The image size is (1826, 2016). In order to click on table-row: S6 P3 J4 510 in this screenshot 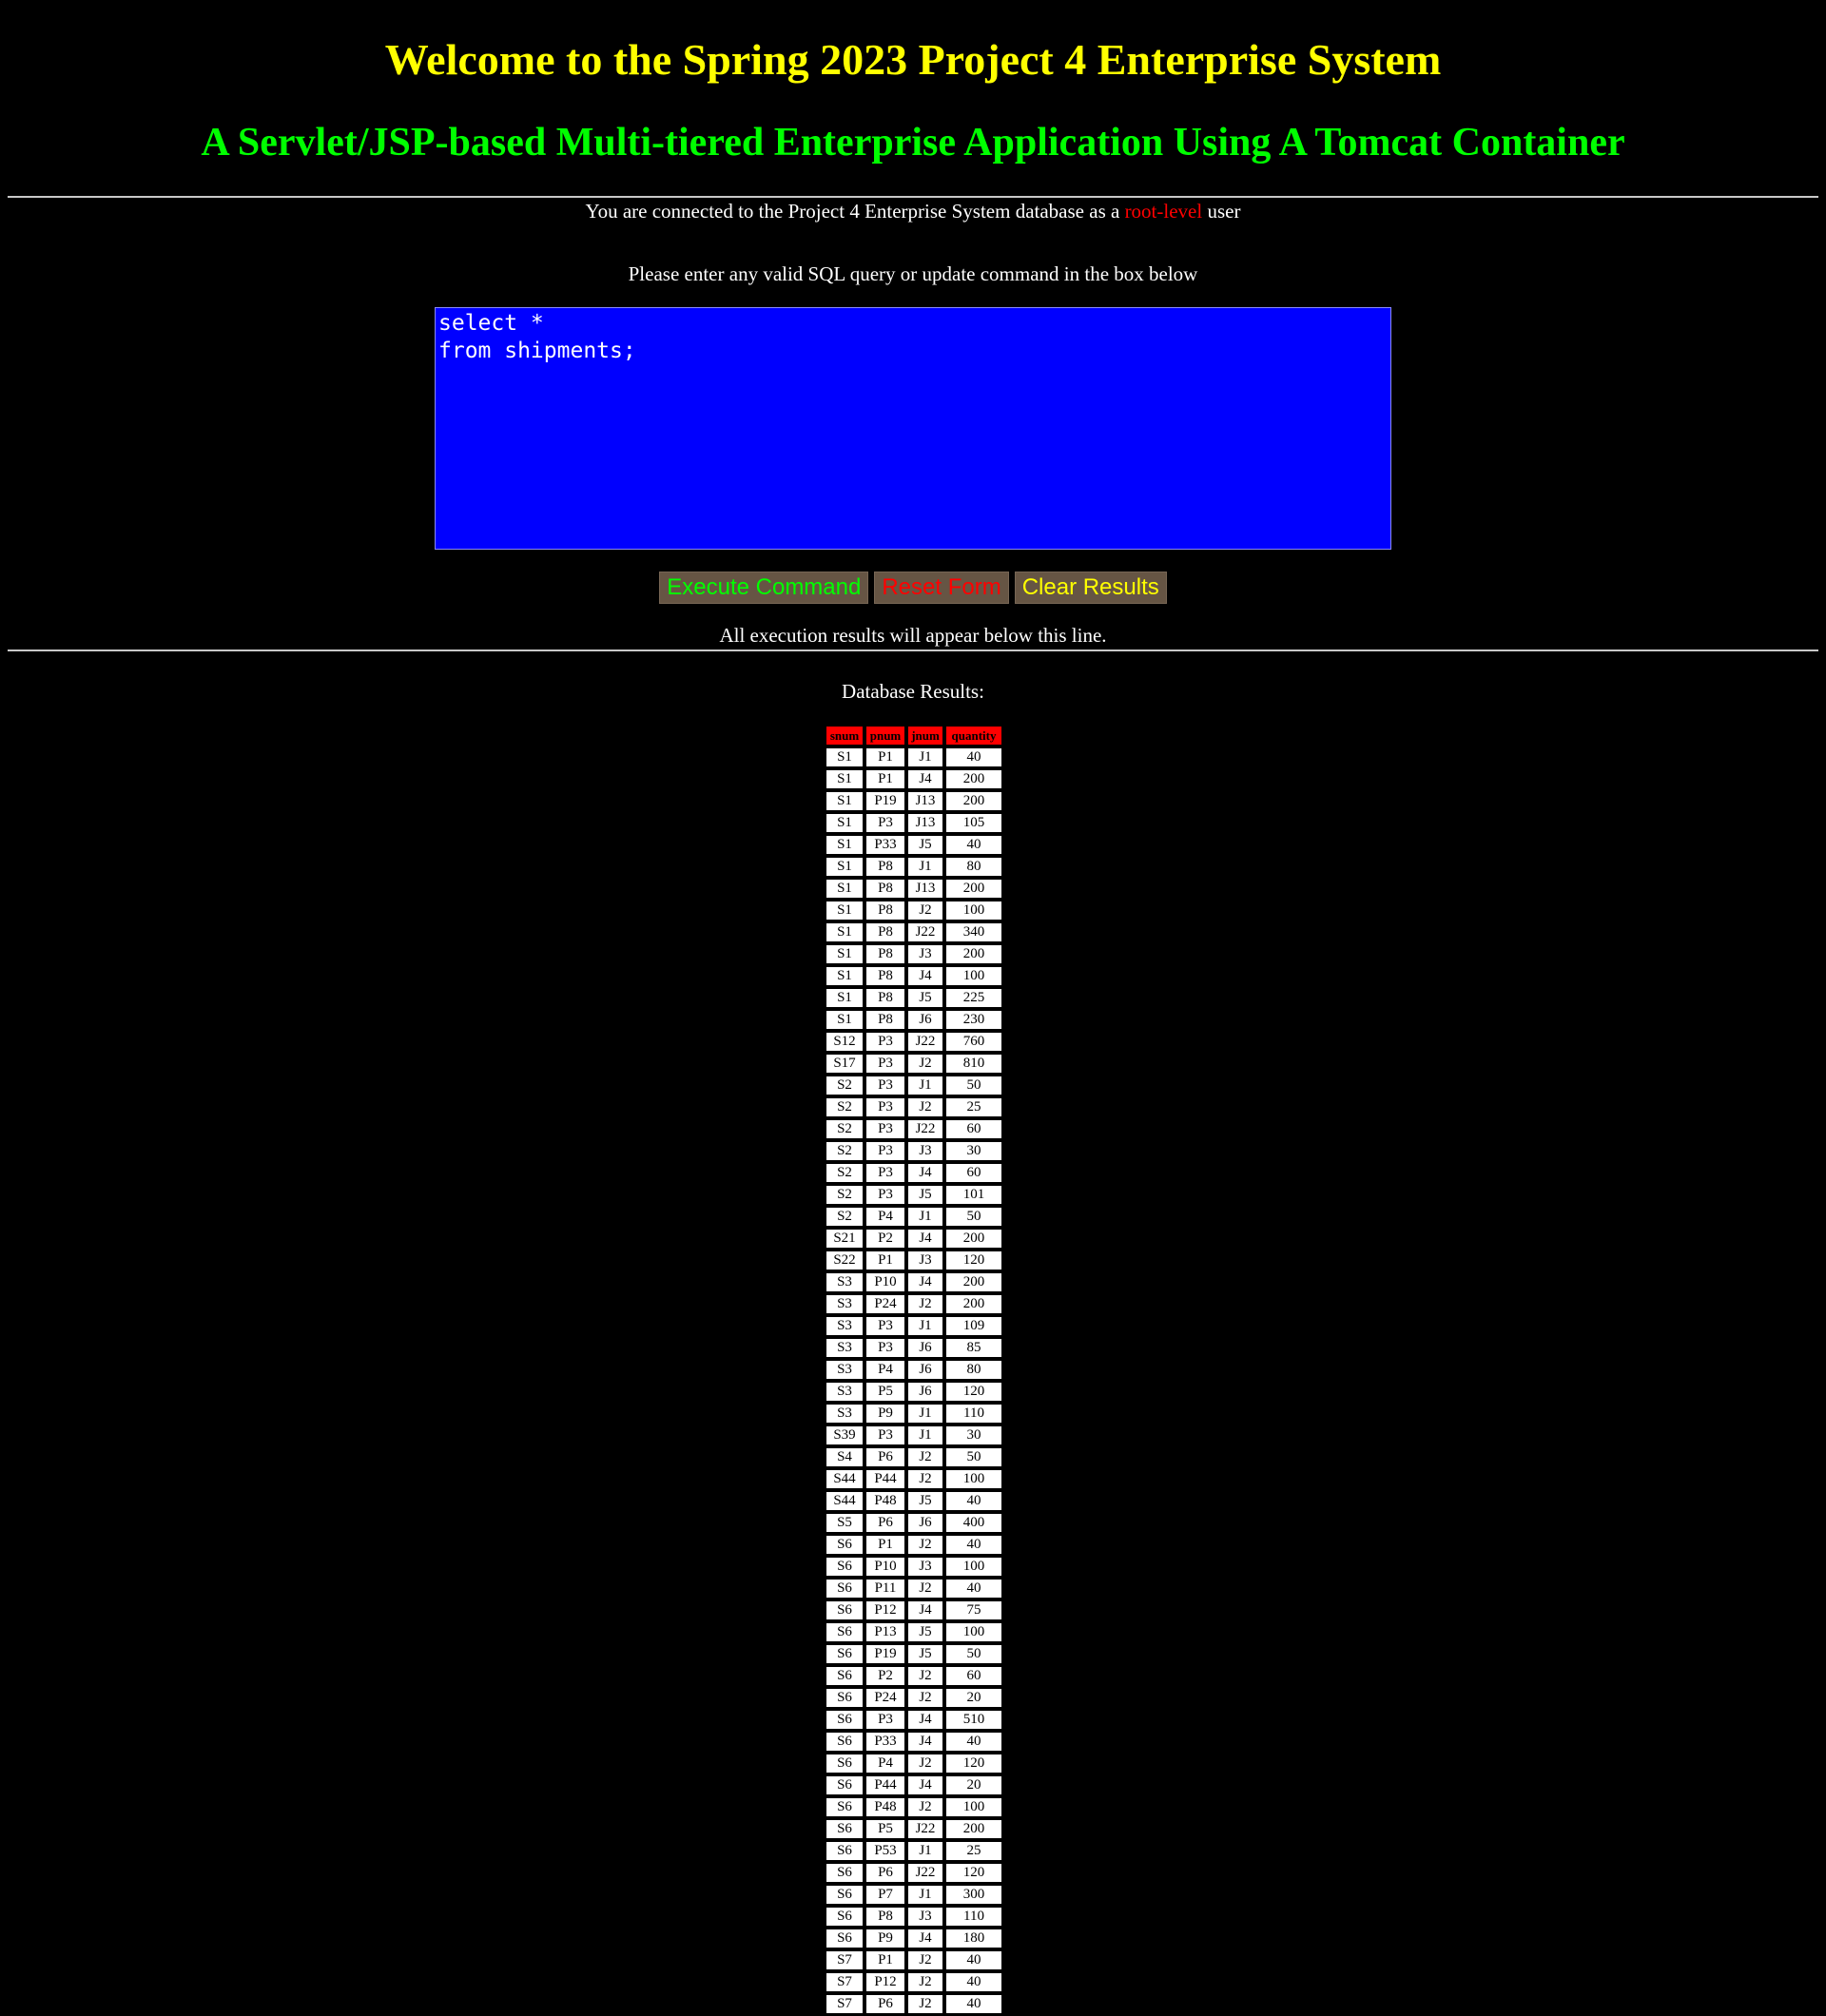, I will do `click(914, 1720)`.